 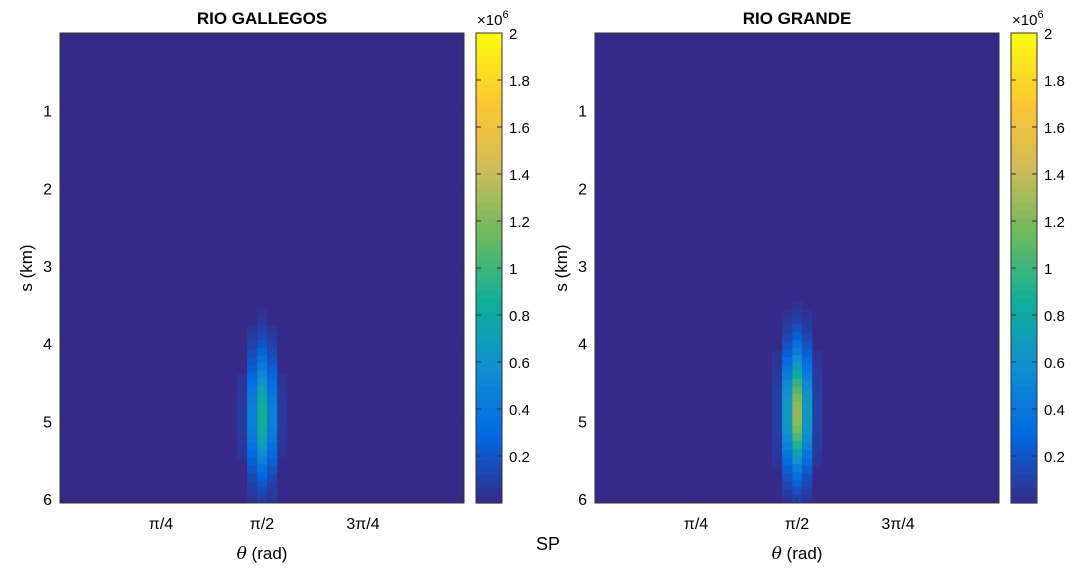 I want to click on colorbar-tick-label: 0.8, so click(x=1054, y=316).